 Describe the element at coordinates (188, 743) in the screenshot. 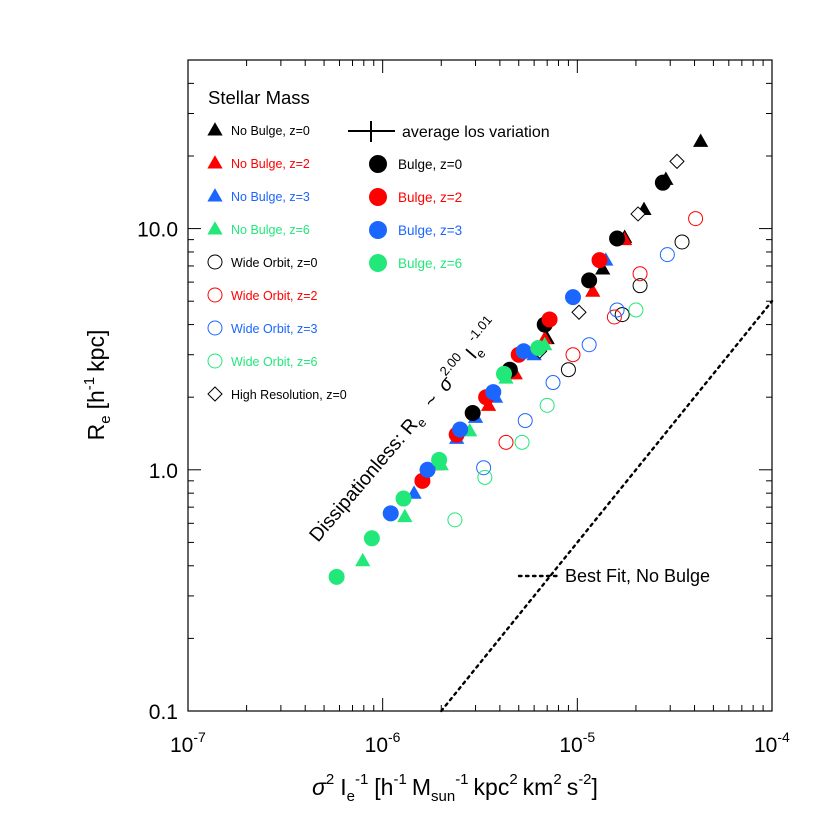

I see `x-tick-label: 10⁻⁷` at that location.